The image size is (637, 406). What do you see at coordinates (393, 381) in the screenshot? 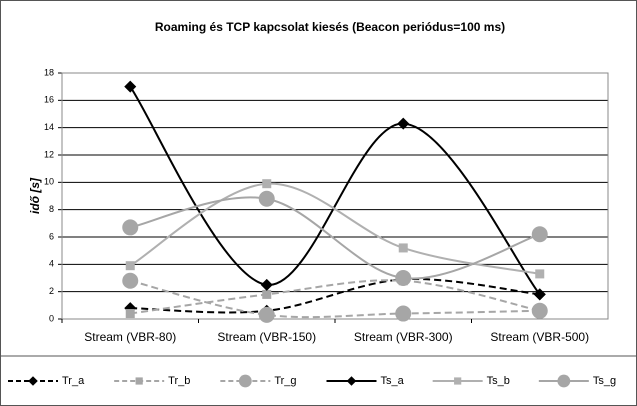
I see `legend-label: Ts_a` at bounding box center [393, 381].